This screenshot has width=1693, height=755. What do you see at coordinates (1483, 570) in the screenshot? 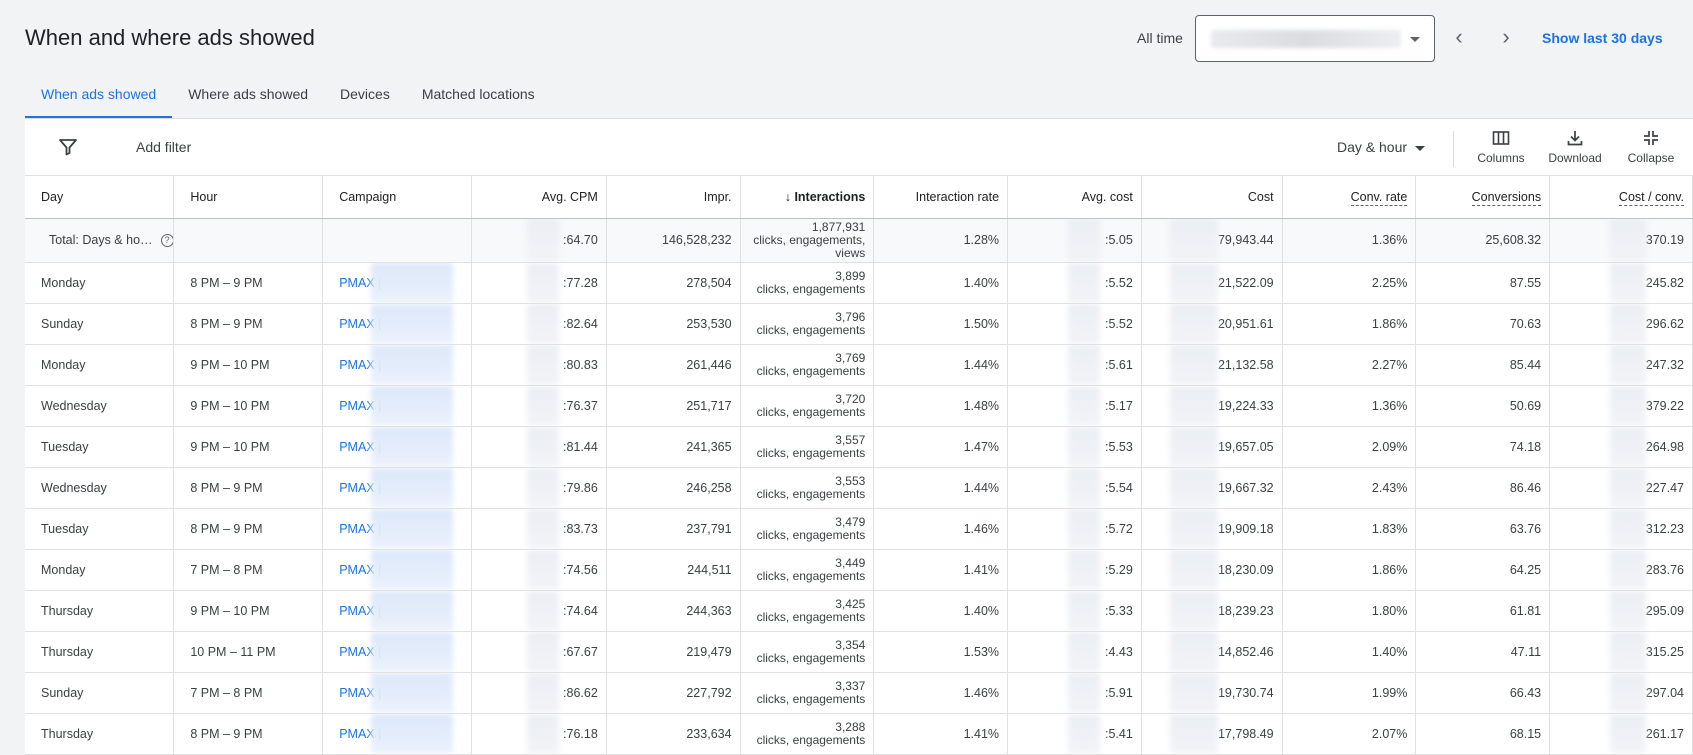
I see `conversions-cell: 64.25` at bounding box center [1483, 570].